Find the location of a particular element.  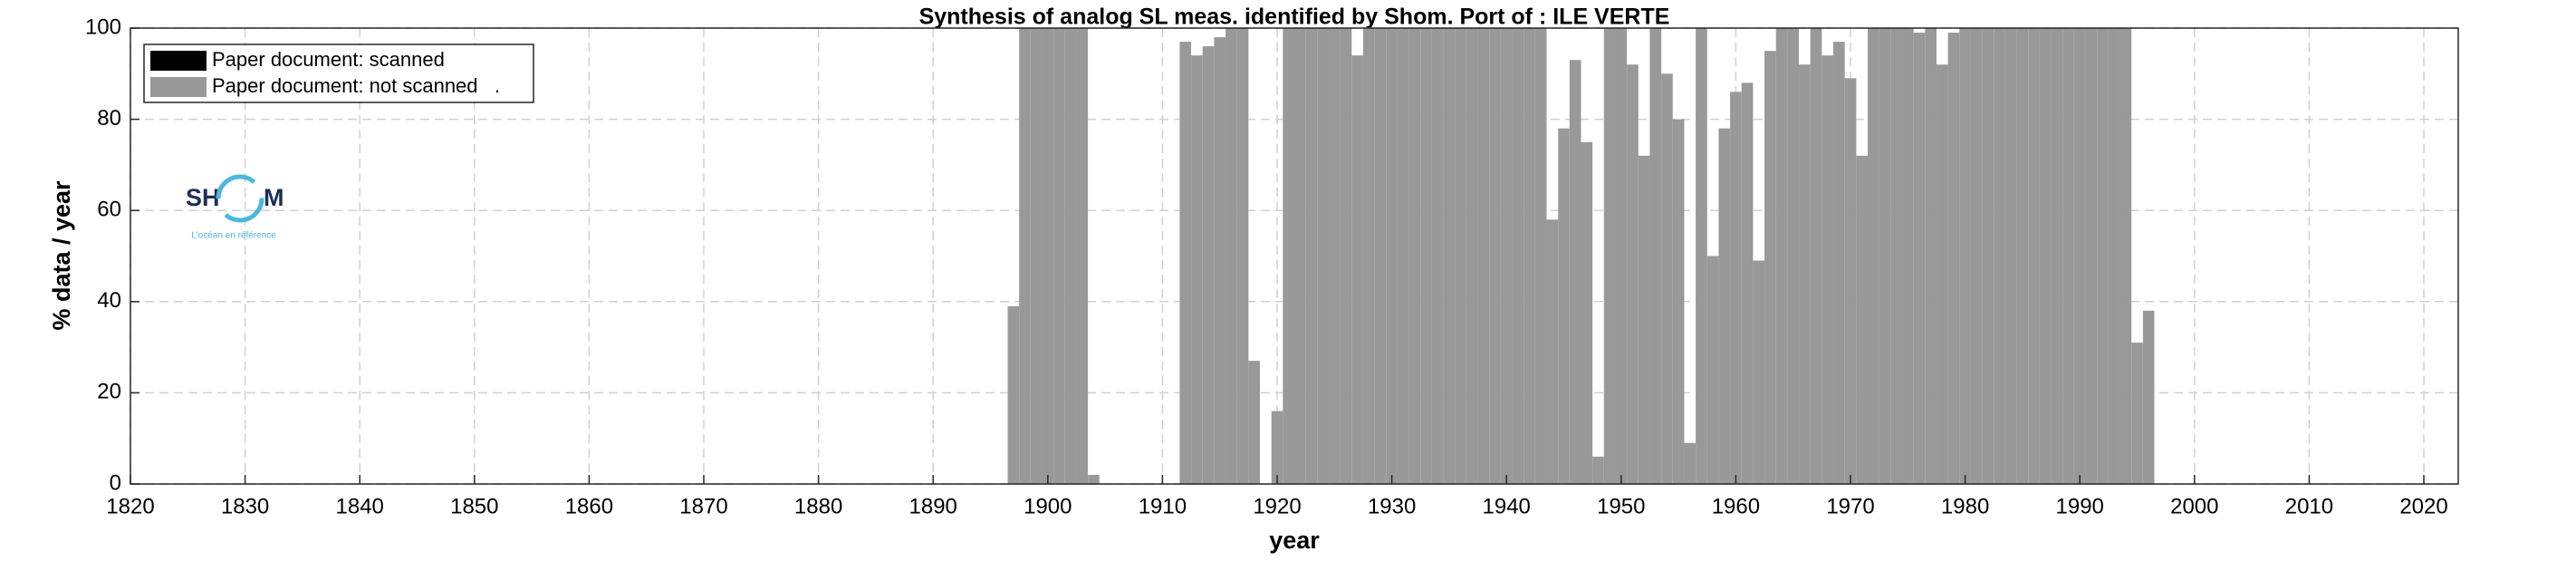

x-tick-label: 1900 is located at coordinates (1048, 506).